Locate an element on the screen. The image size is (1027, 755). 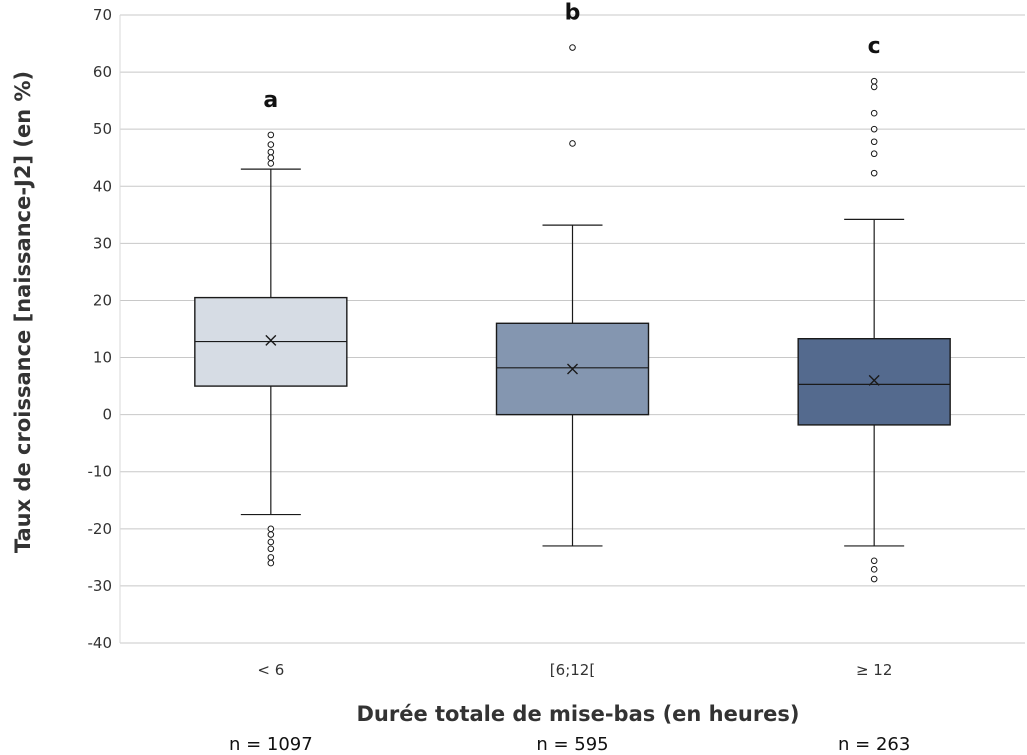
box is located at coordinates (874, 382).